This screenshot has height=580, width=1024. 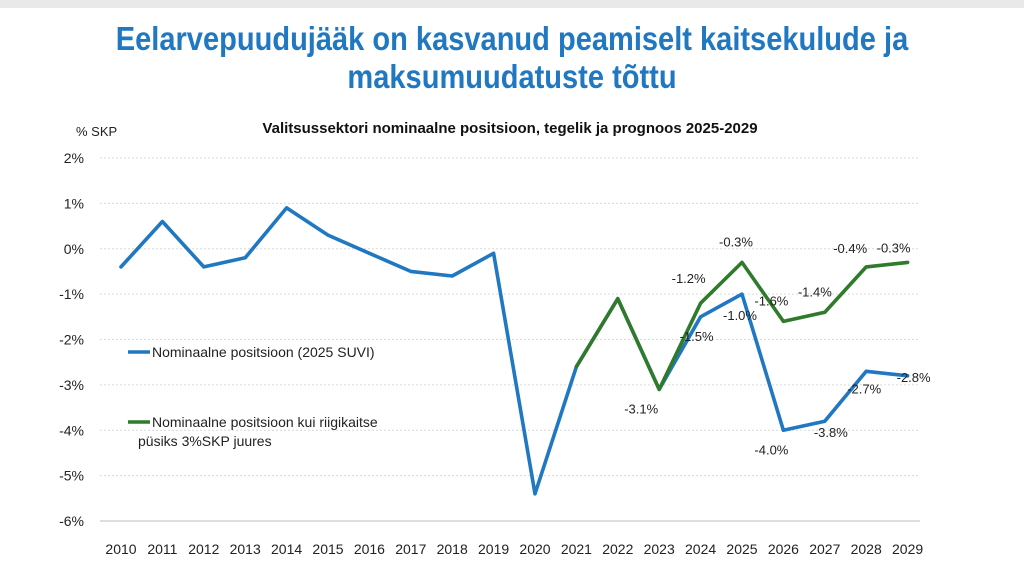 I want to click on x-tick-label: 2011, so click(x=162, y=549).